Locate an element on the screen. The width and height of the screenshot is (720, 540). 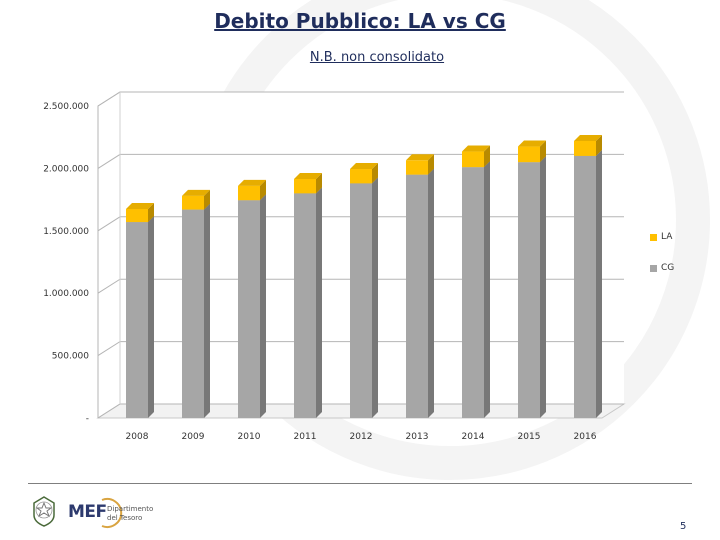
bar-la-2012-side is located at coordinates (375, 173).